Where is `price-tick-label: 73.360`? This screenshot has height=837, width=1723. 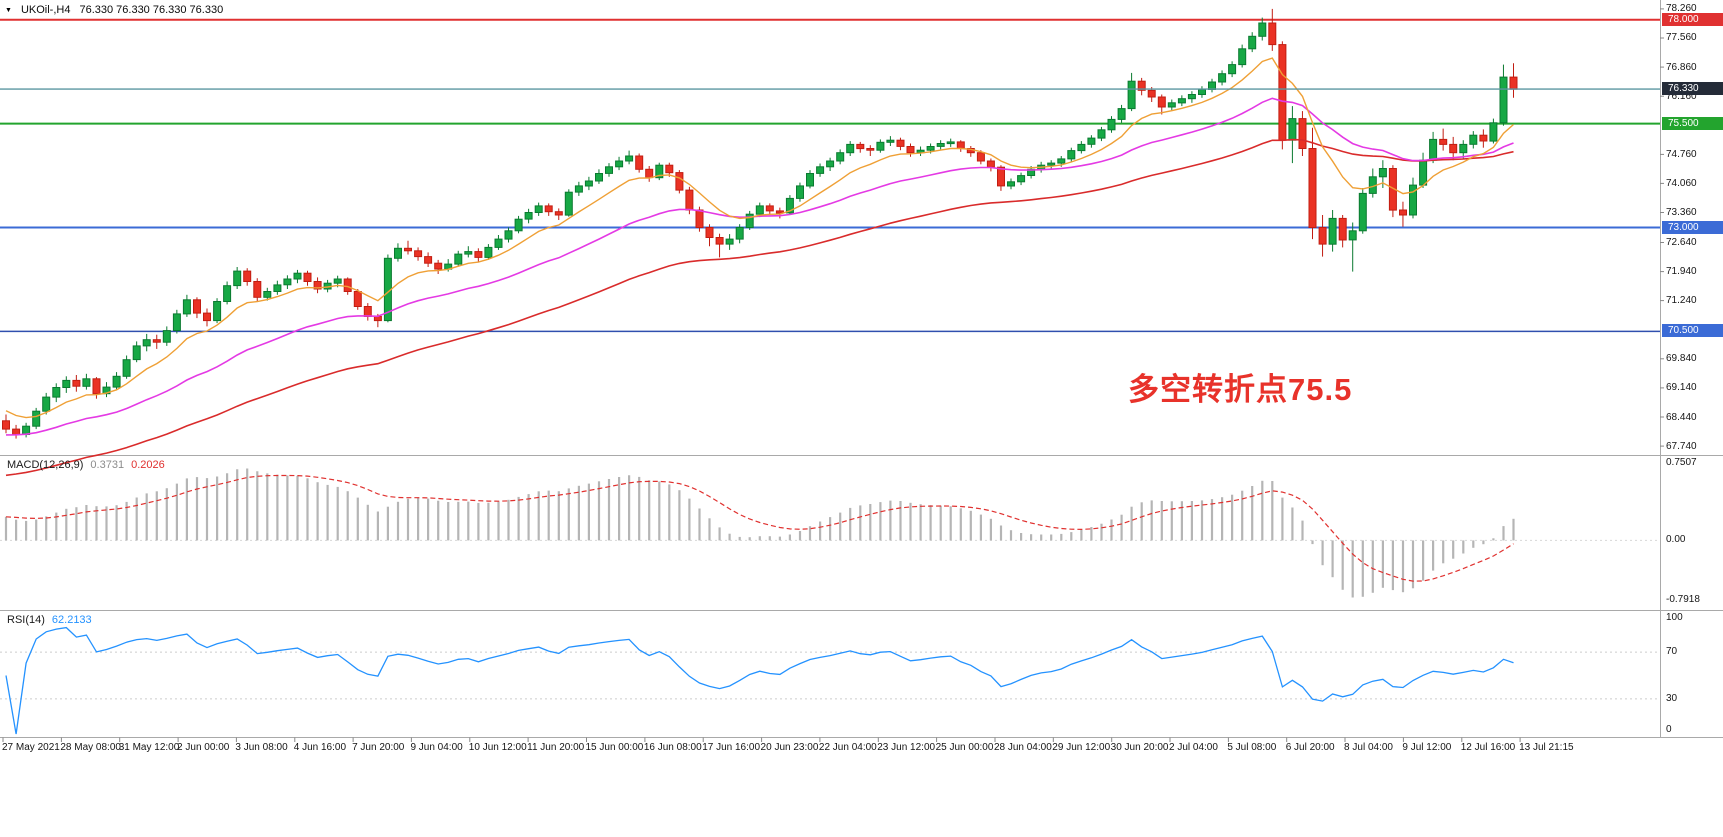
price-tick-label: 73.360 is located at coordinates (1681, 213).